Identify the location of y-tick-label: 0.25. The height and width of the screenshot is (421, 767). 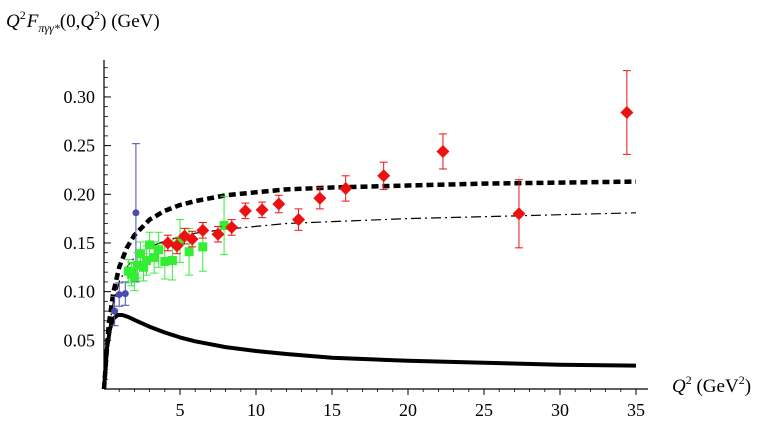
(80, 146).